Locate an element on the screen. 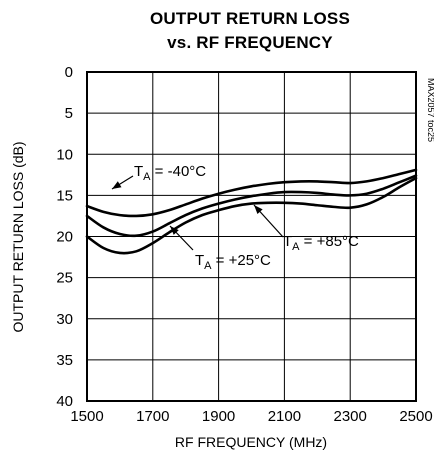 Image resolution: width=434 pixels, height=460 pixels. y-tick-label: 20 is located at coordinates (64, 237).